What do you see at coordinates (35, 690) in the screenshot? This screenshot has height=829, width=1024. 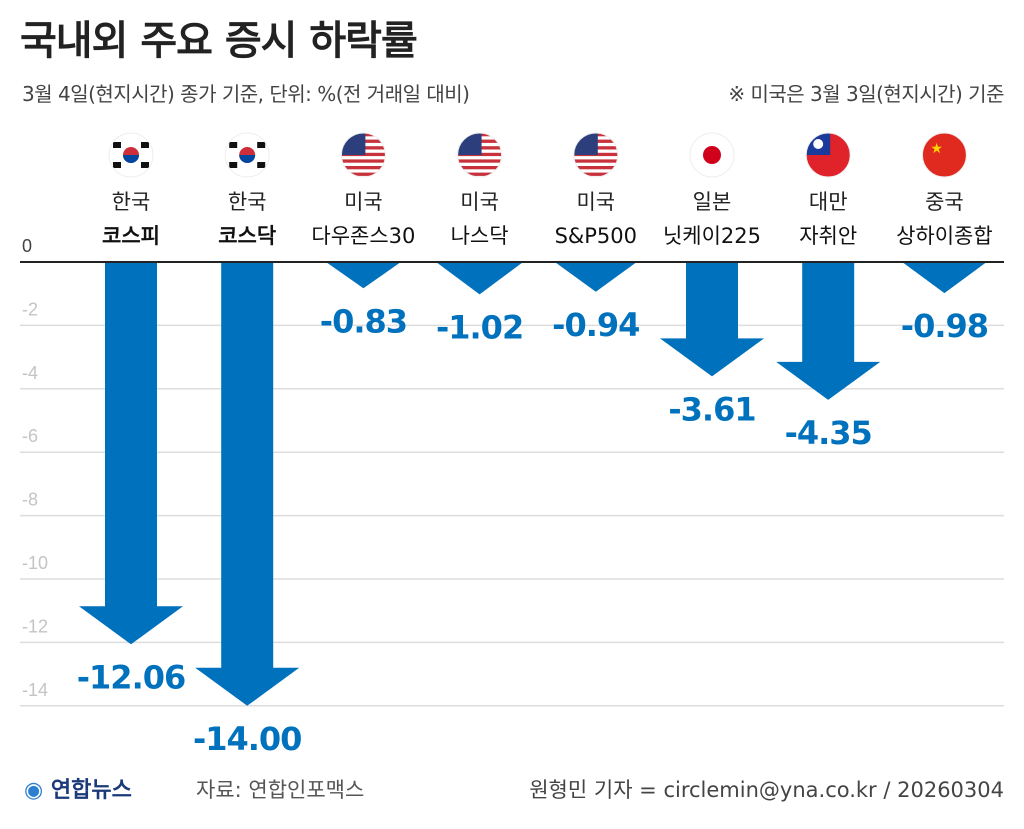 I see `y-tick-label: -14` at bounding box center [35, 690].